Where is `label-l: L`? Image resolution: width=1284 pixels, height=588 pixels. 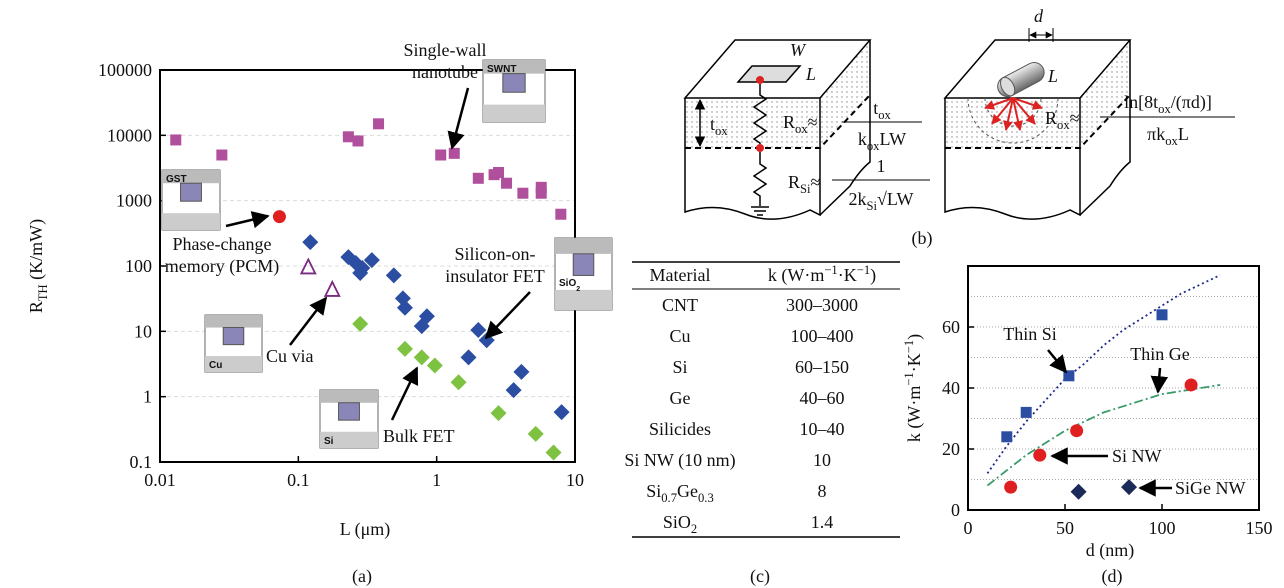
label-l: L is located at coordinates (810, 74).